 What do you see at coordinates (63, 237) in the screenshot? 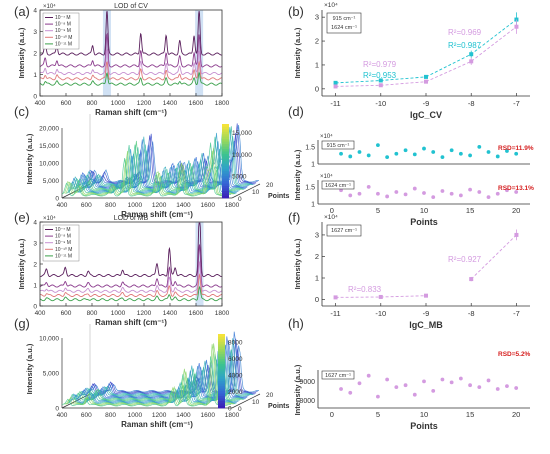
I see `legend-label: 10⁻⁸ M` at bounding box center [63, 237].